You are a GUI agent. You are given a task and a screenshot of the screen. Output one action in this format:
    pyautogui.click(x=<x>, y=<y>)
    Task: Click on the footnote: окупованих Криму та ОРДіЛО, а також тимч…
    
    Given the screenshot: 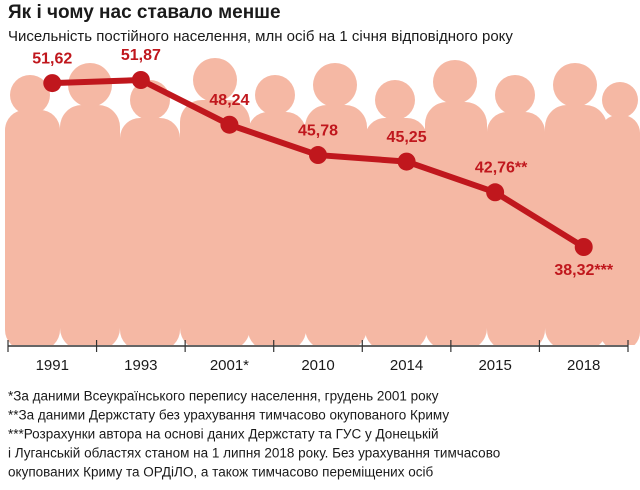 What is the action you would take?
    pyautogui.click(x=220, y=472)
    